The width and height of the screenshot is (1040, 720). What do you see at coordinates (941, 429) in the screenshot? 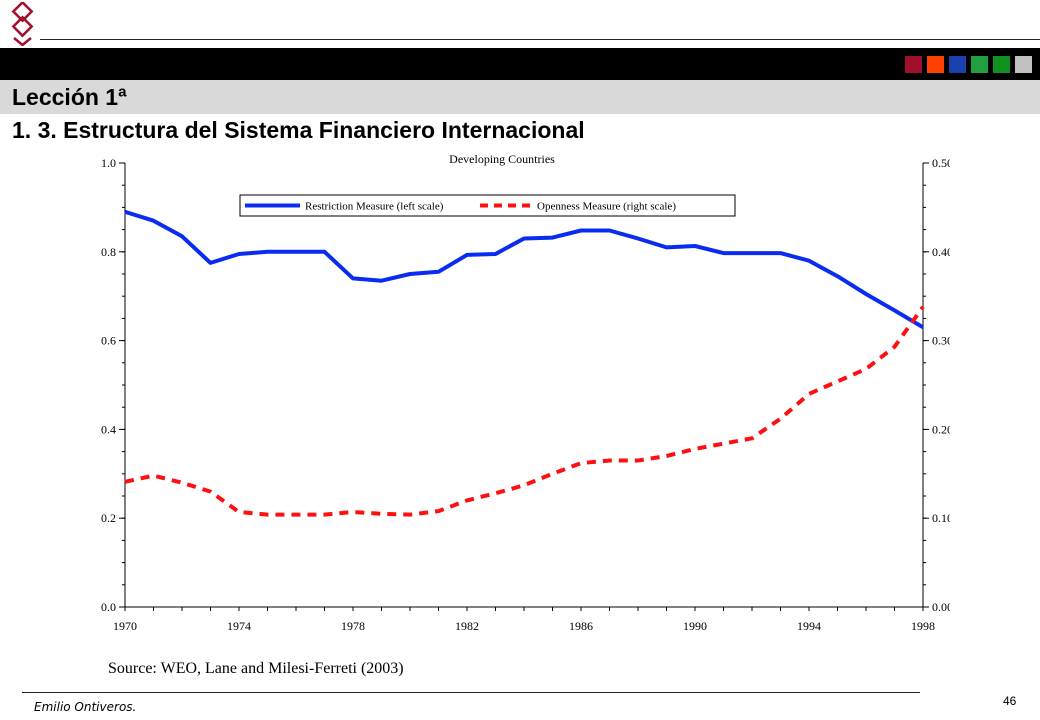
I see `right-tick-label: 0.20` at bounding box center [941, 429].